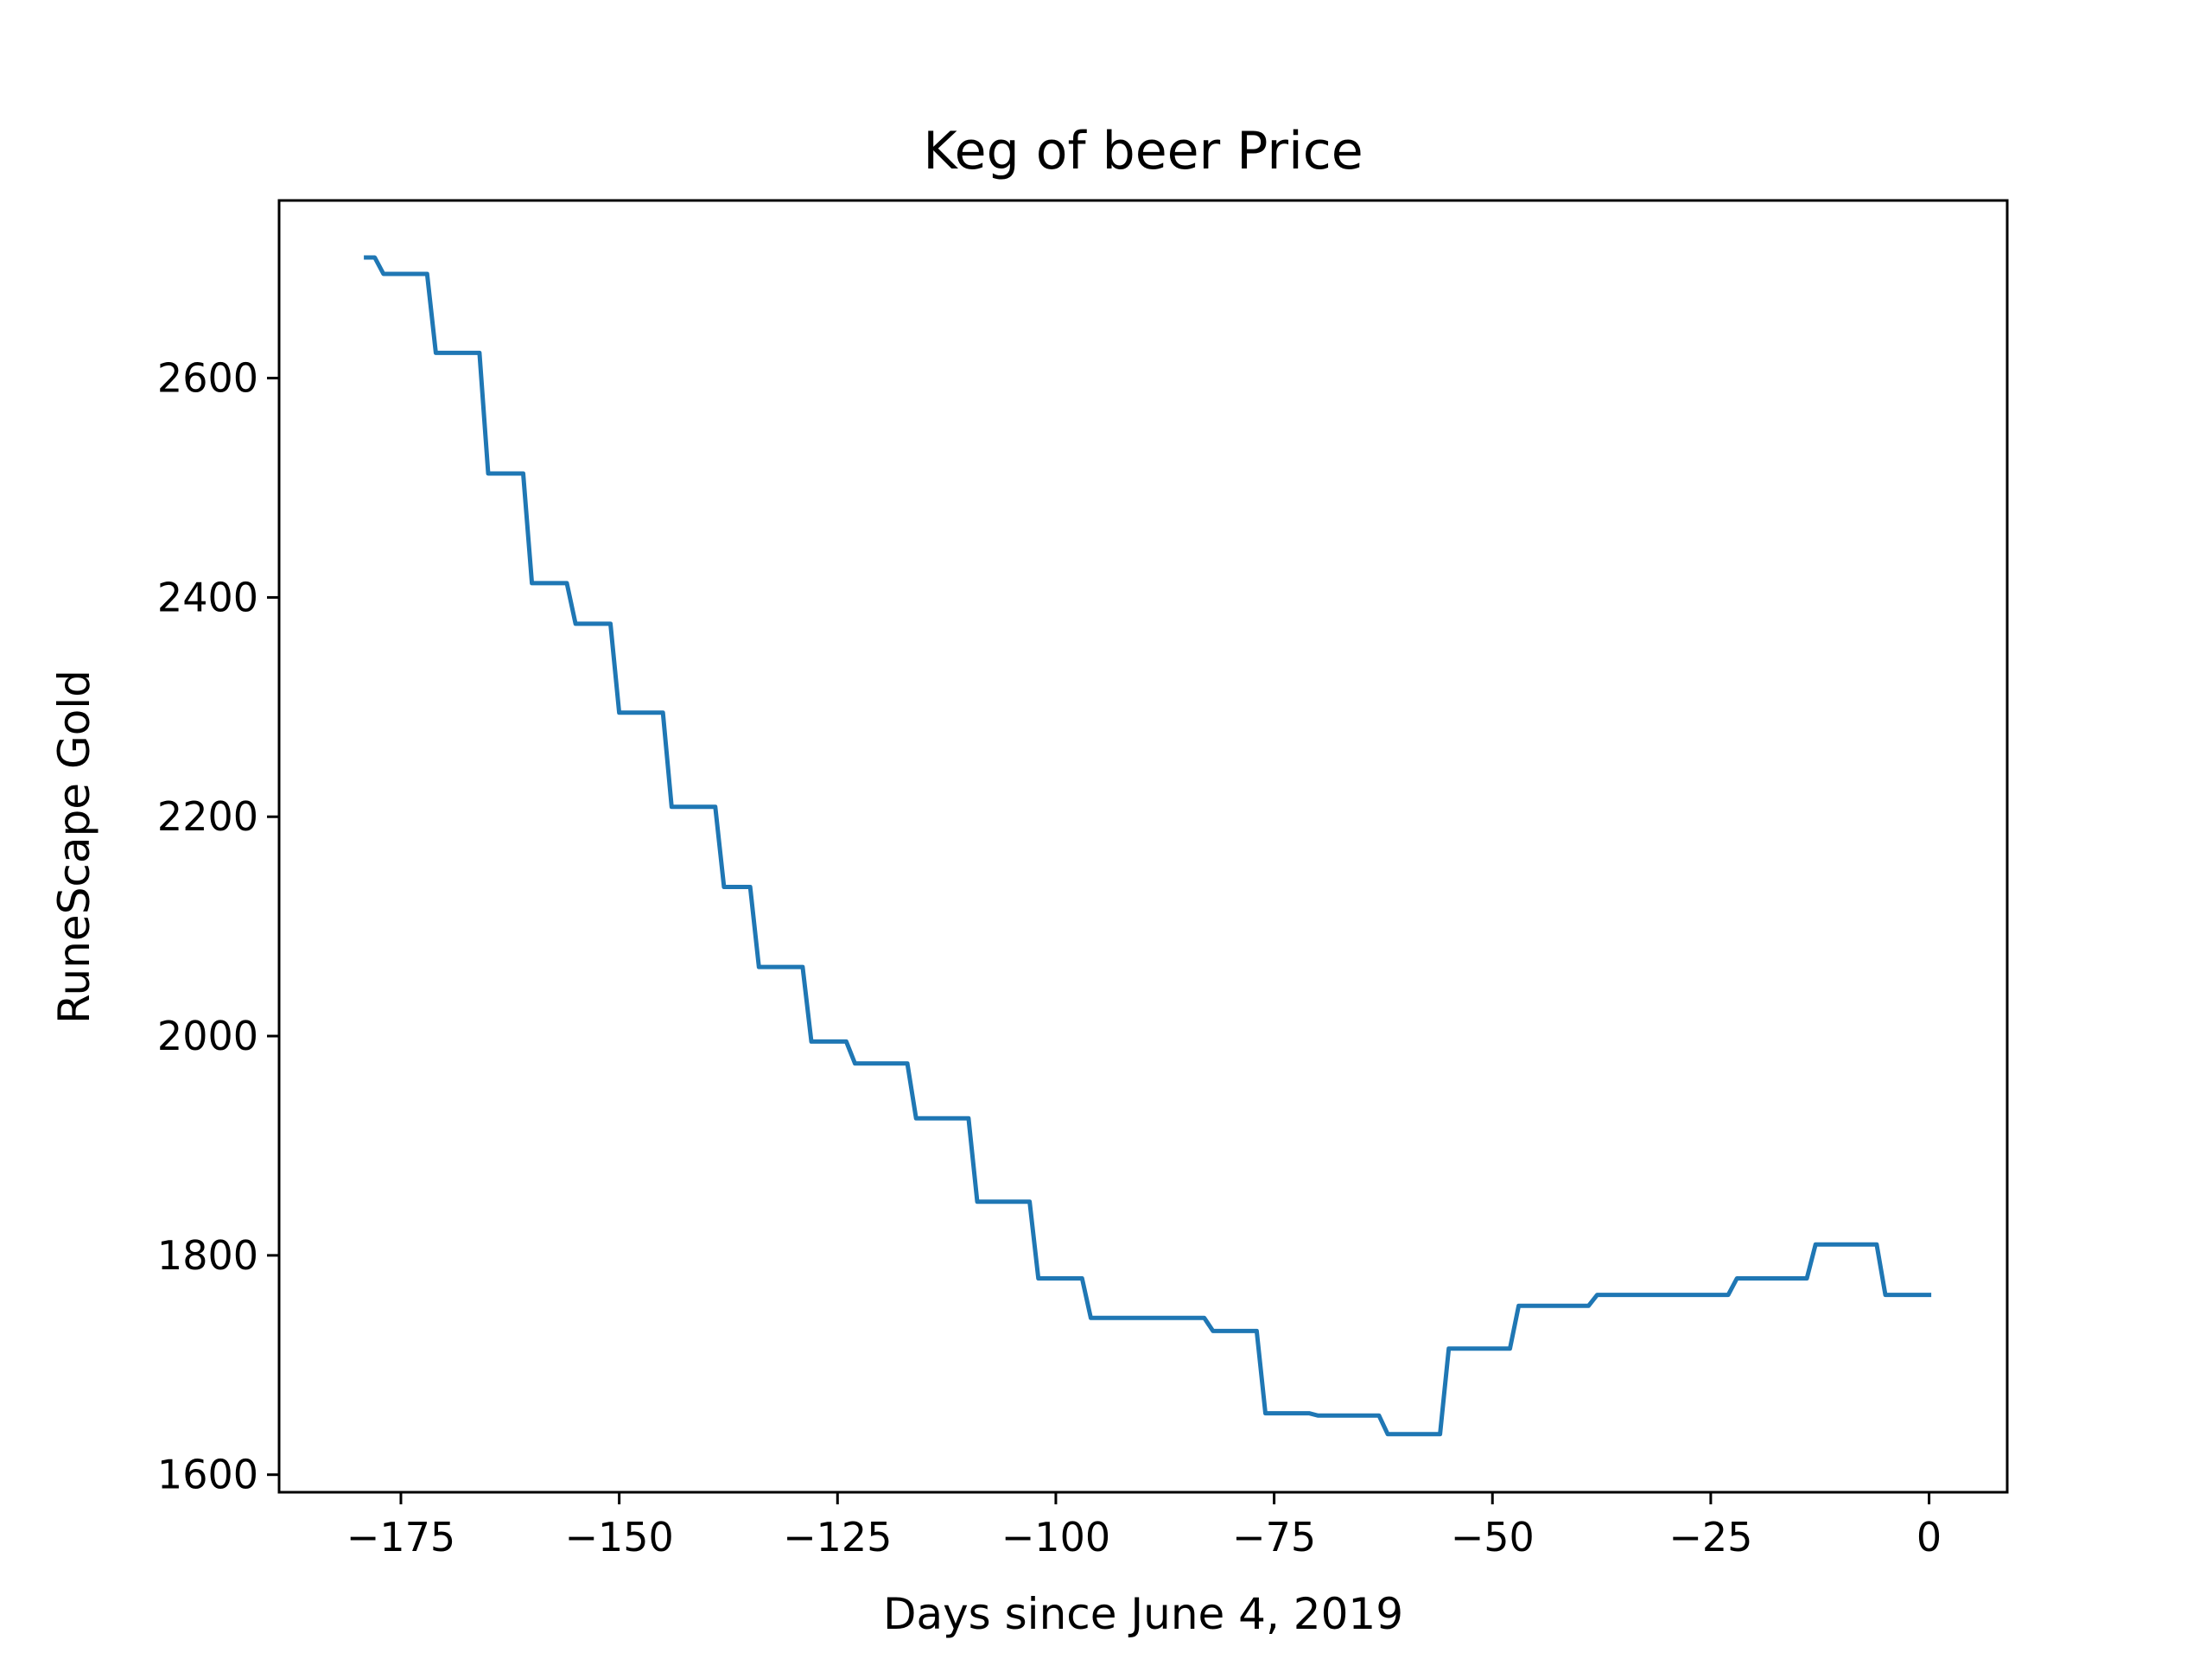 Image resolution: width=2212 pixels, height=1659 pixels. I want to click on y-tick-label: 2600, so click(207, 378).